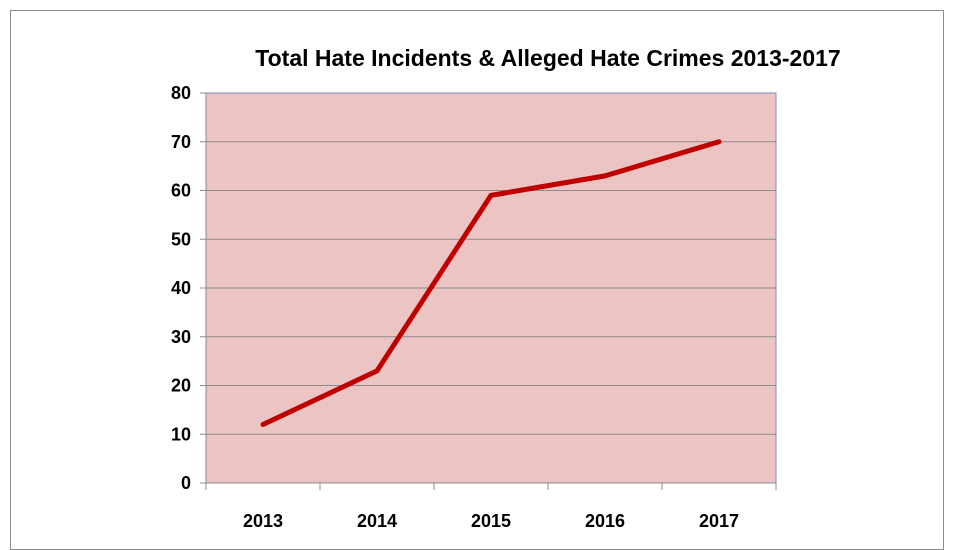 This screenshot has height=550, width=956. What do you see at coordinates (181, 288) in the screenshot?
I see `y-tick-label: 40` at bounding box center [181, 288].